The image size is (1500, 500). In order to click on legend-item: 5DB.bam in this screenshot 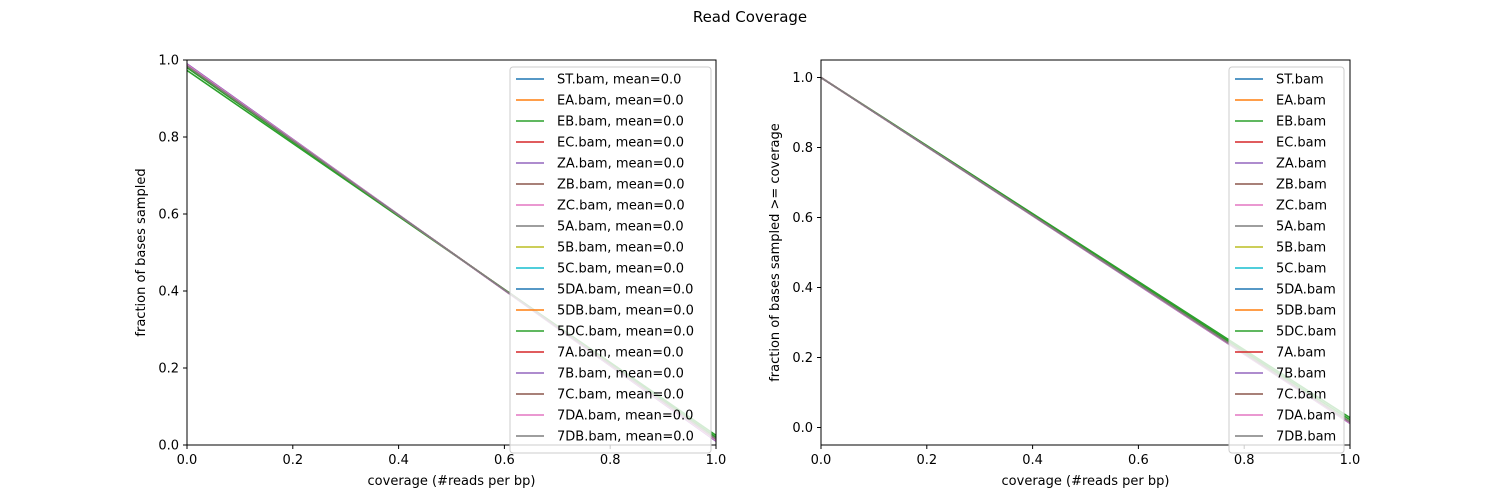, I will do `click(1285, 311)`.